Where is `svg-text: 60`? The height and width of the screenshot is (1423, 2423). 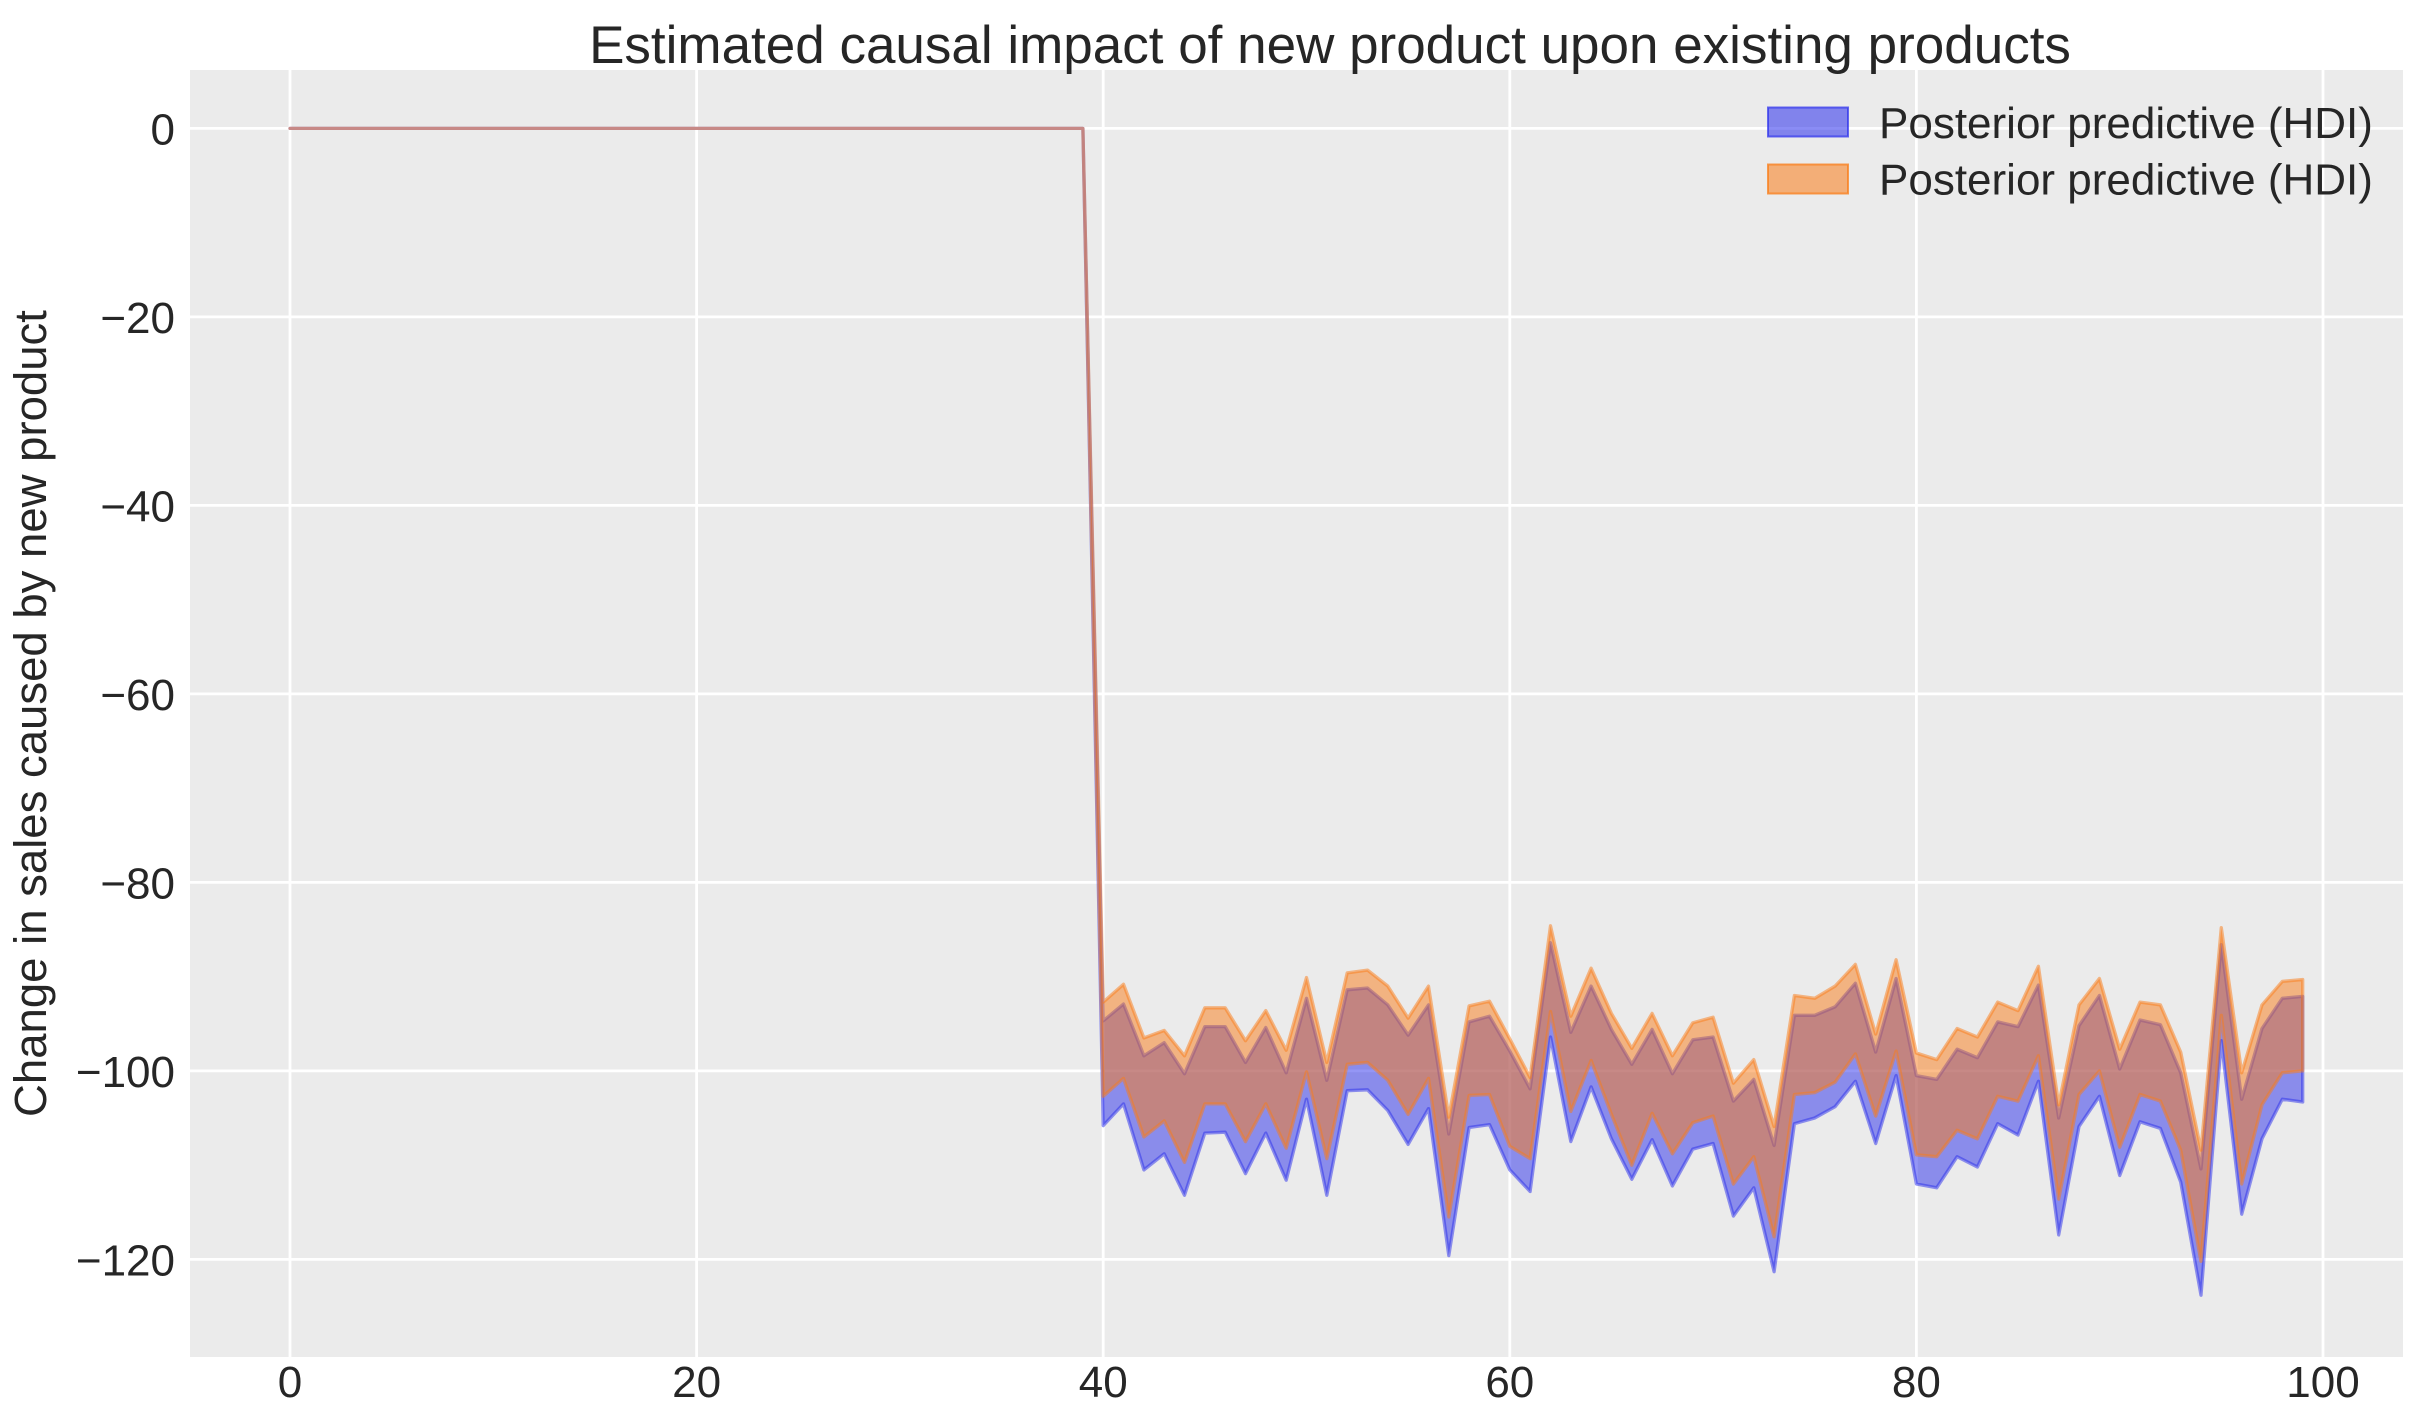 svg-text: 60 is located at coordinates (1509, 1382).